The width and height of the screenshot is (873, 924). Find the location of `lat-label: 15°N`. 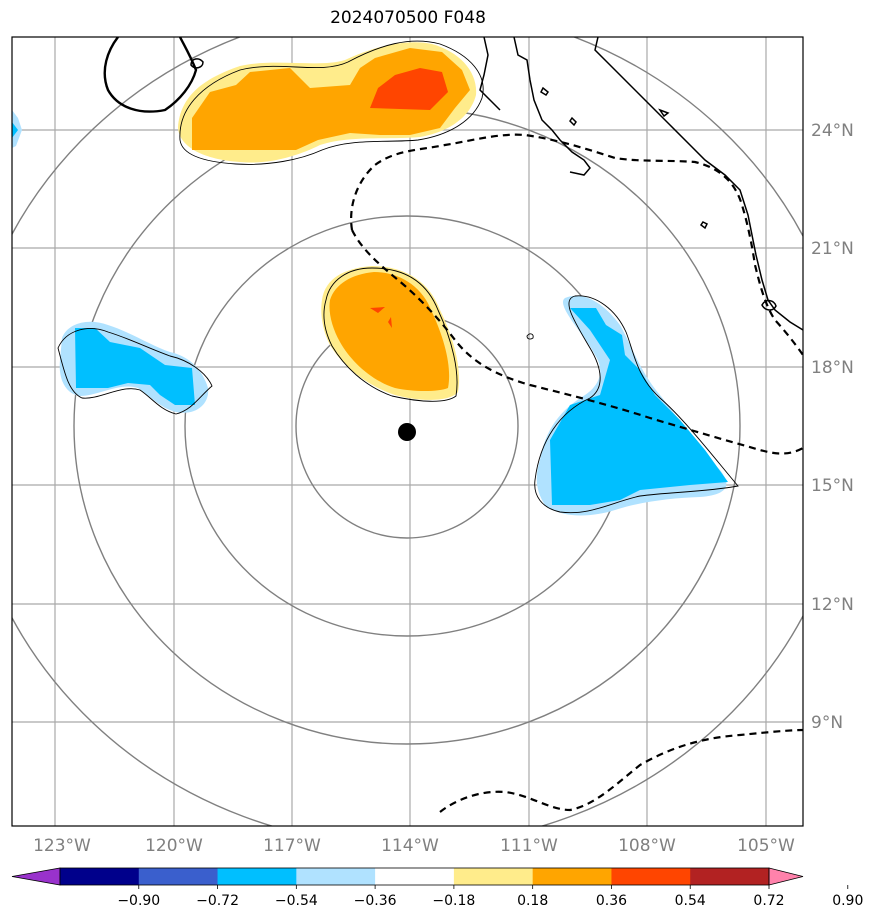

lat-label: 15°N is located at coordinates (832, 486).